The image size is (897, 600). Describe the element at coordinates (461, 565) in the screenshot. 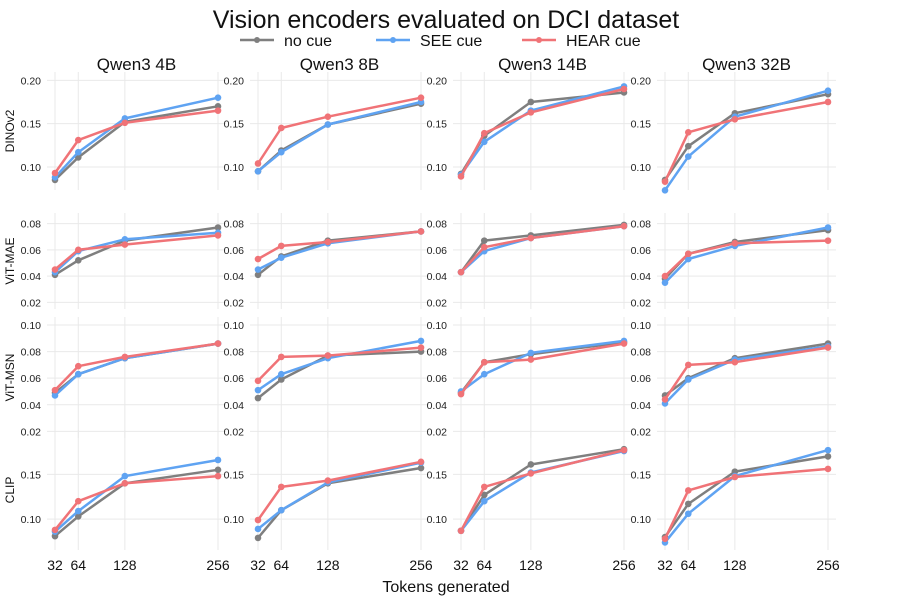

I see `x-tick-label: 32` at that location.